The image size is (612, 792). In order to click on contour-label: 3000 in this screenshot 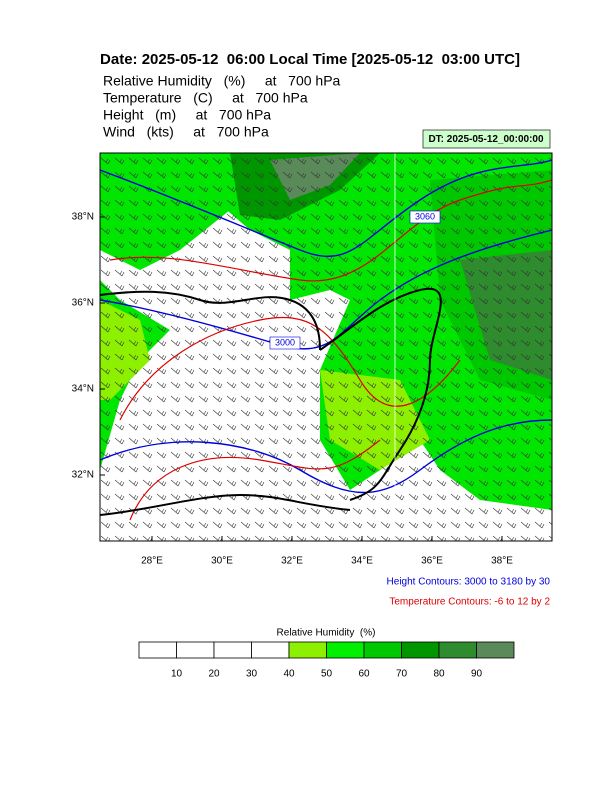, I will do `click(285, 342)`.